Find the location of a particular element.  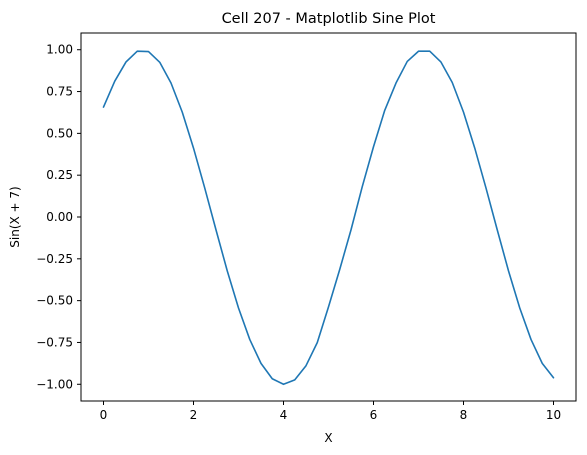

y-tick-label: 0.50 is located at coordinates (59, 133).